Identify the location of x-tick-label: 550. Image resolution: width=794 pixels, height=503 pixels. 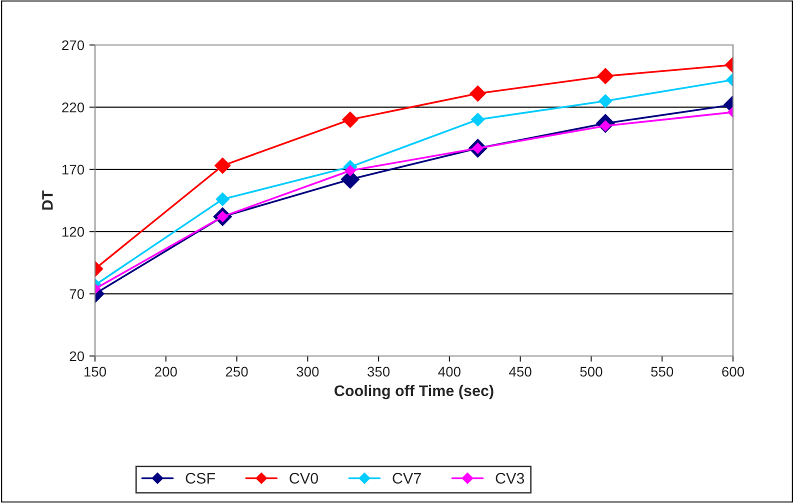
(662, 371).